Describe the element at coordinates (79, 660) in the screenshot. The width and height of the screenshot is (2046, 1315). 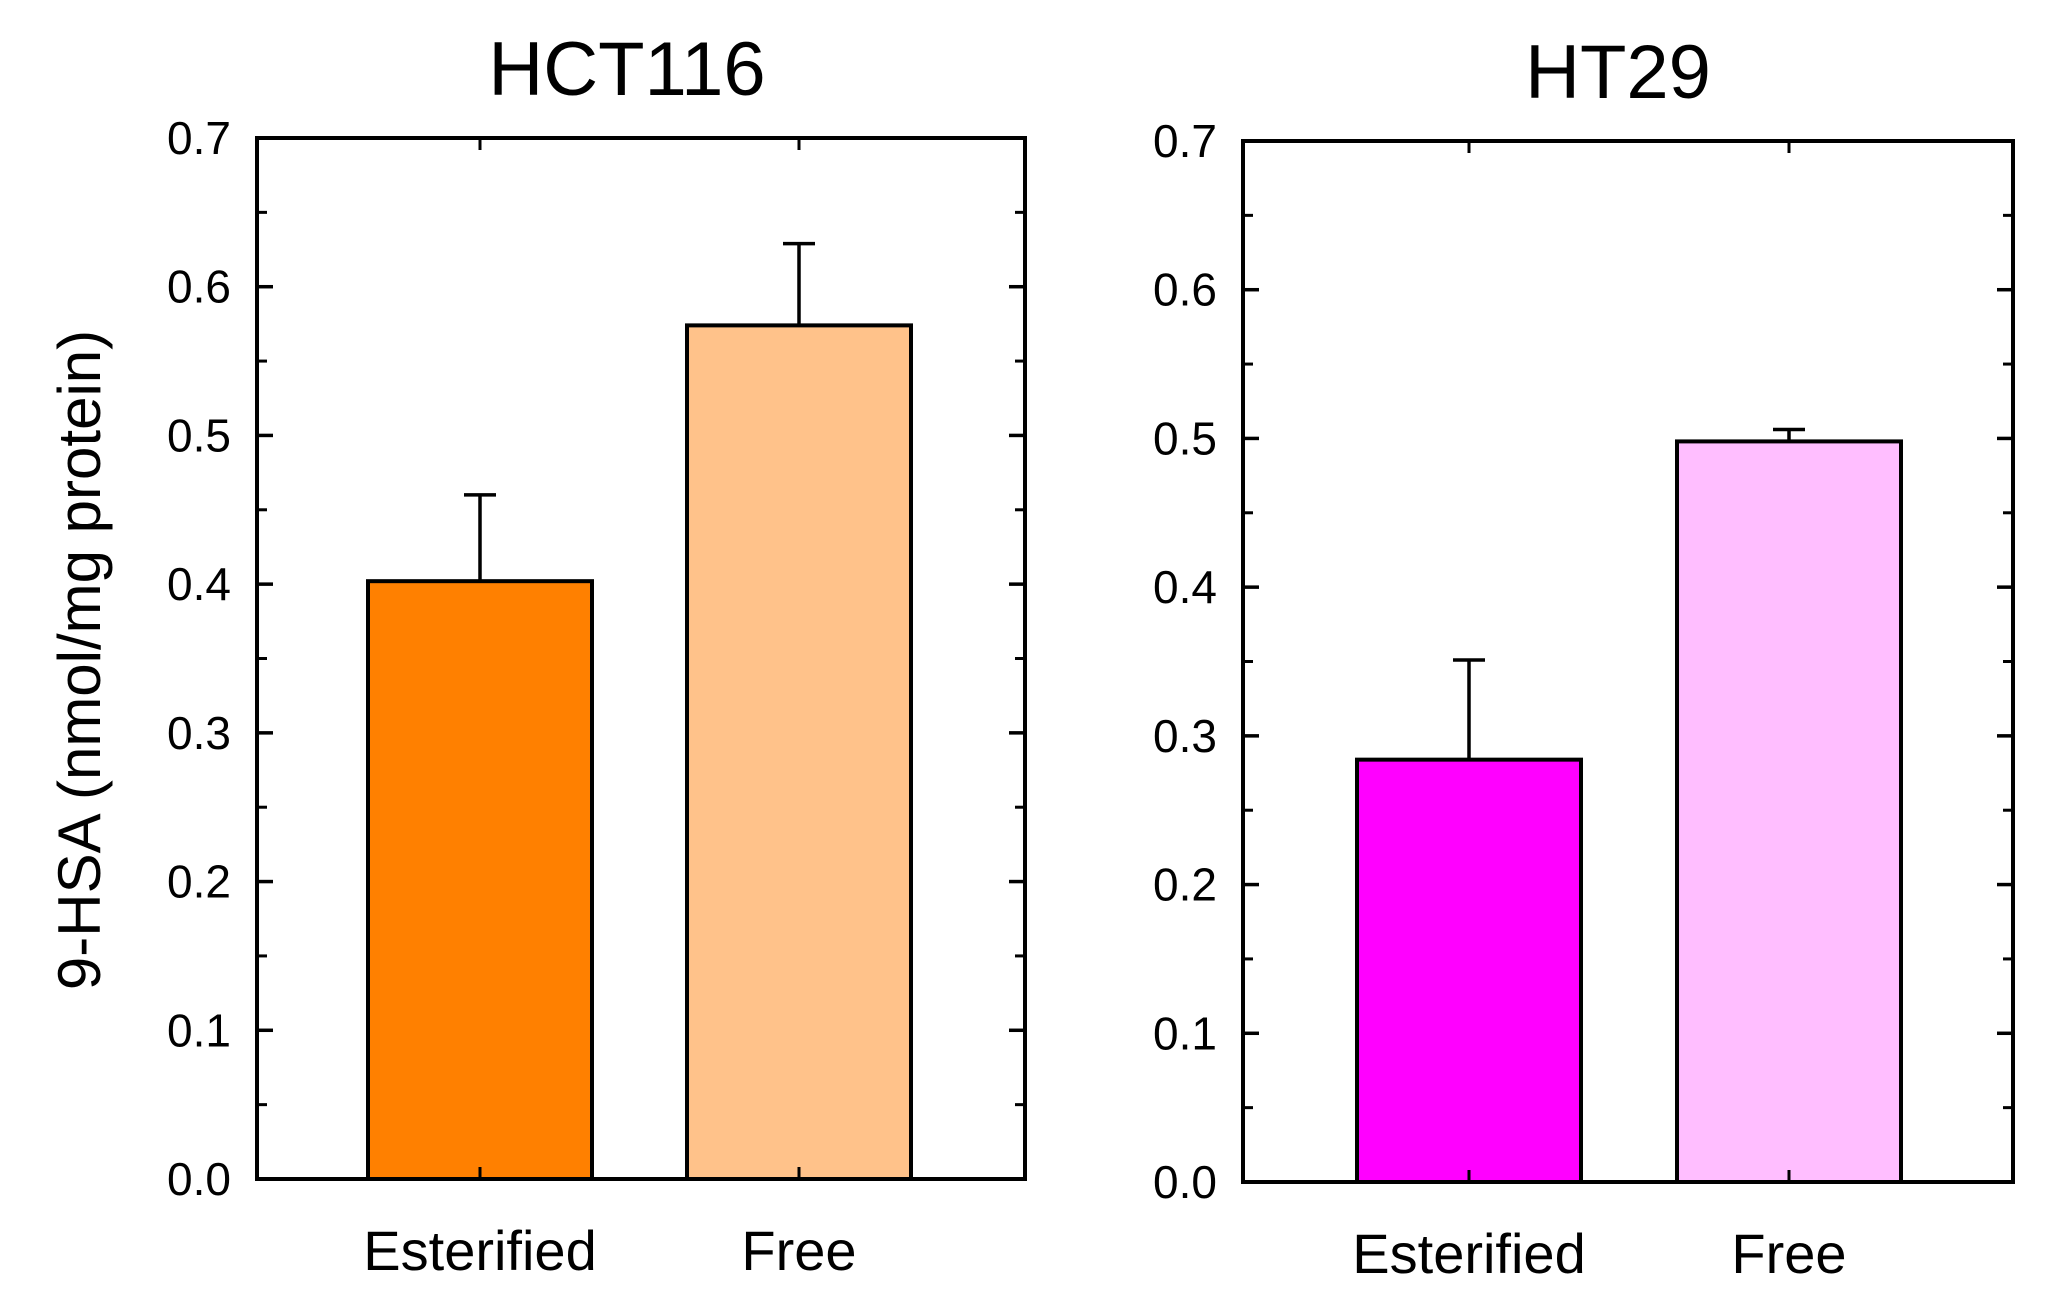
I see `y-axis-label: 9-HSA (nmol/mg protein)` at that location.